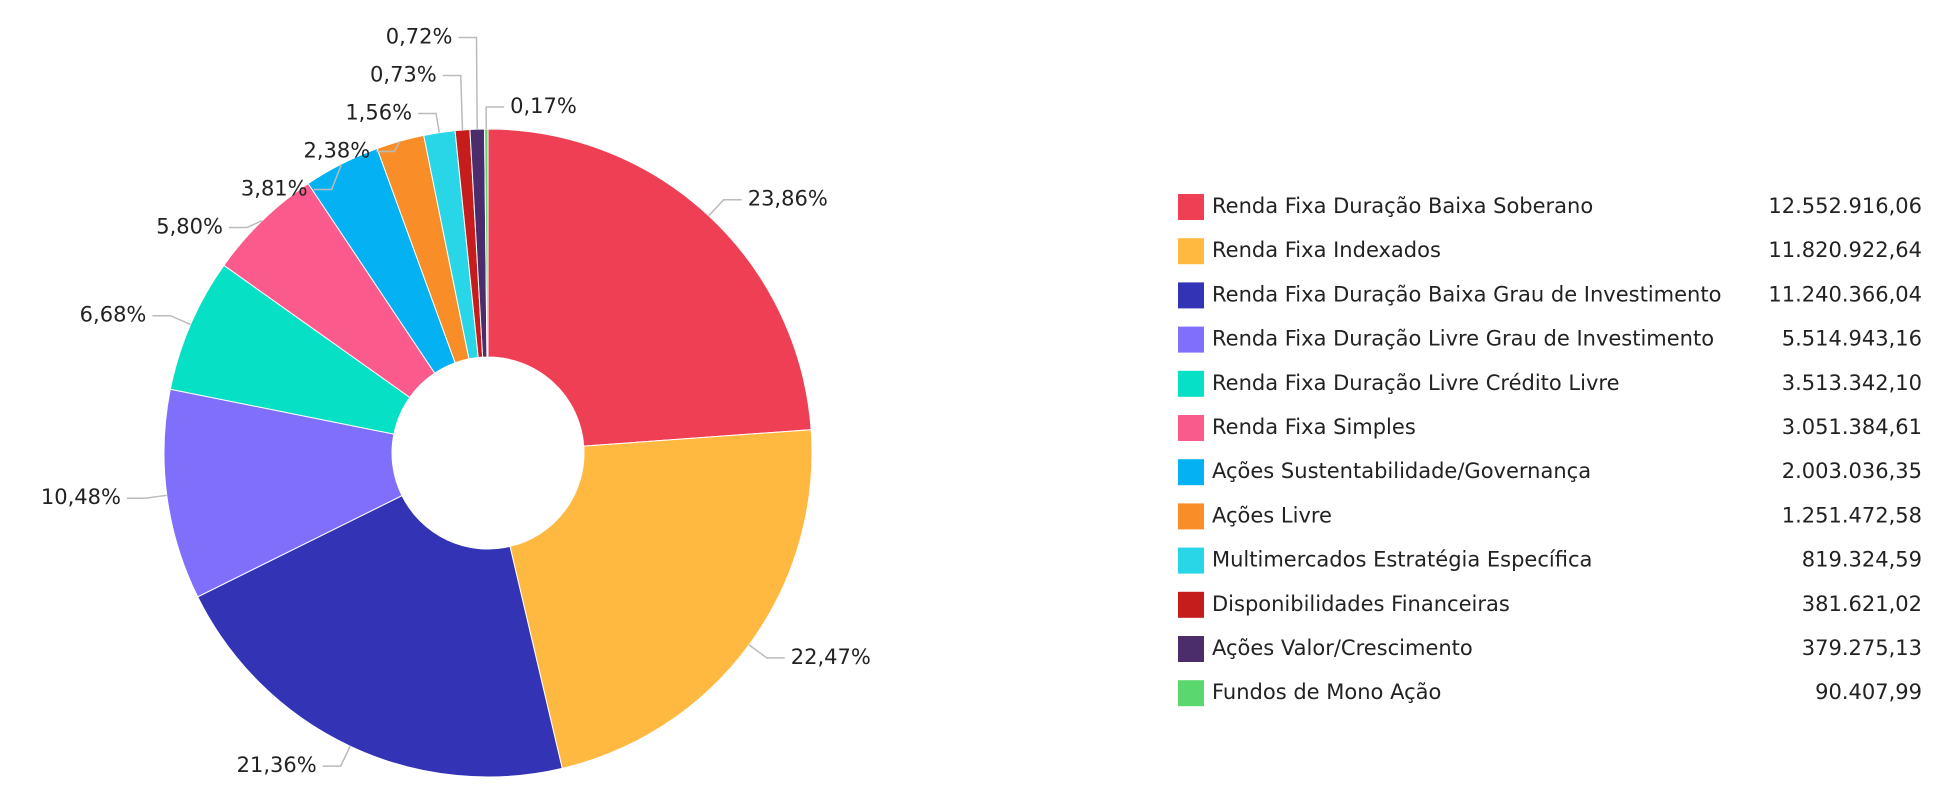 This screenshot has width=1941, height=797. Describe the element at coordinates (1401, 471) in the screenshot. I see `legend-label: Ações Sustentabilidade/Governança` at that location.